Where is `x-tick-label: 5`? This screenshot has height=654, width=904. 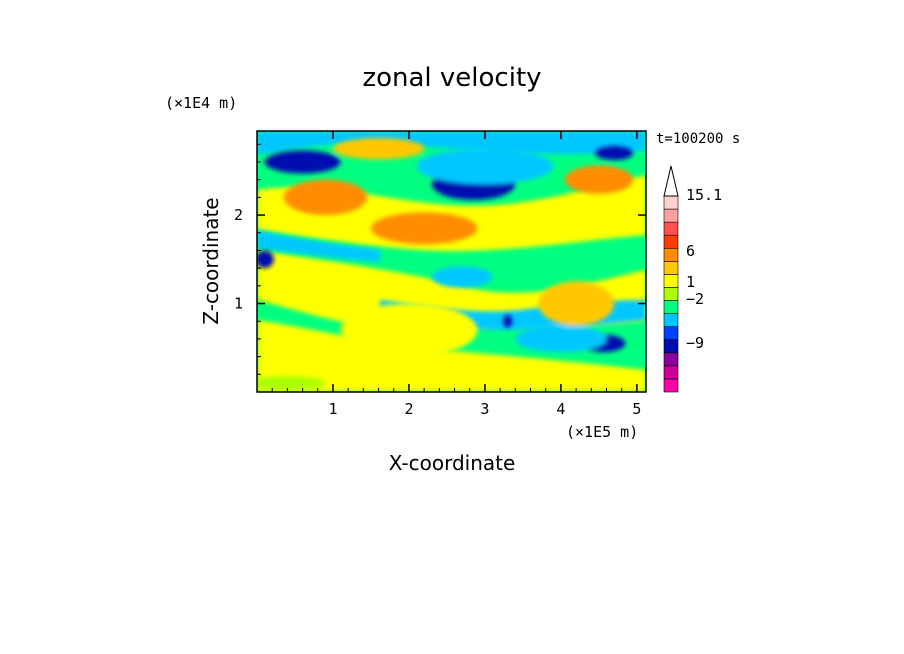
x-tick-label: 5 is located at coordinates (636, 409).